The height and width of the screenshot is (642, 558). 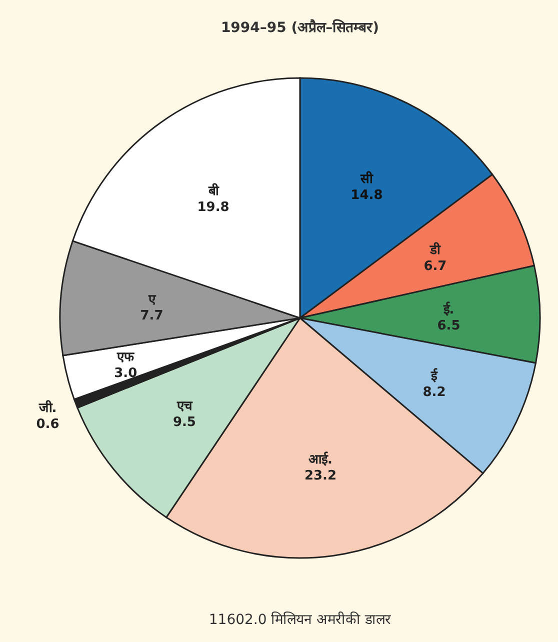 What do you see at coordinates (434, 376) in the screenshot?
I see `slice-label: ई` at bounding box center [434, 376].